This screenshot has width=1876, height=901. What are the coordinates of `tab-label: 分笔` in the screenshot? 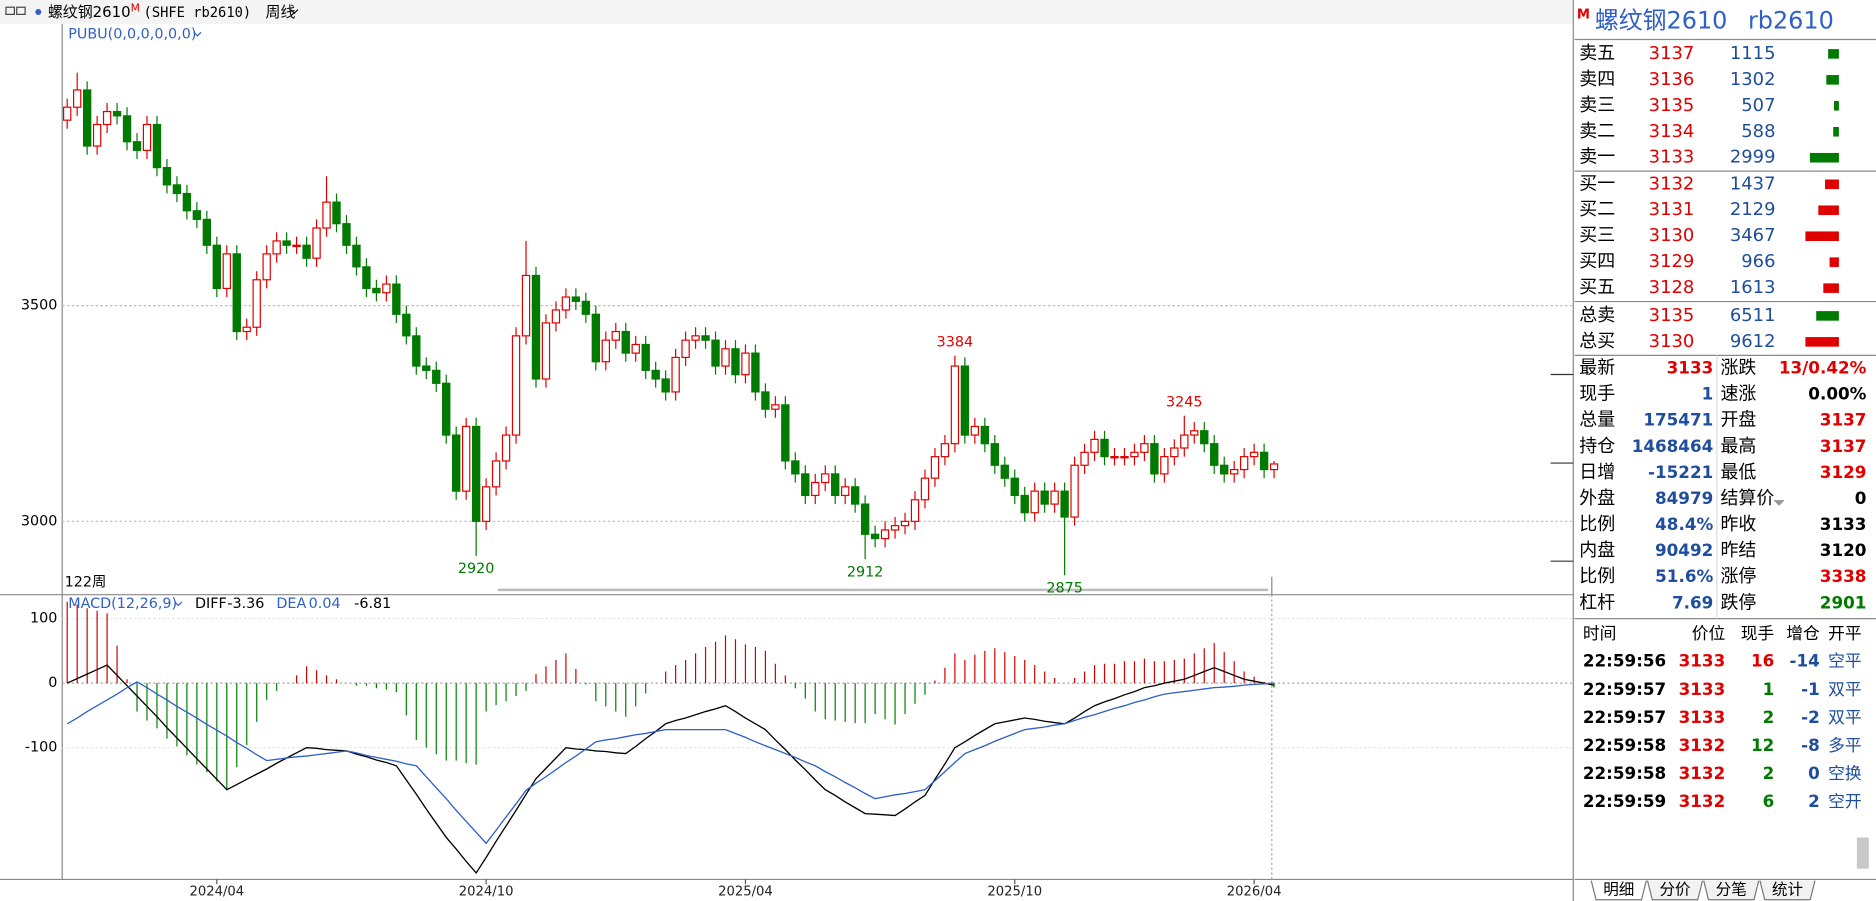 It's located at (1731, 890).